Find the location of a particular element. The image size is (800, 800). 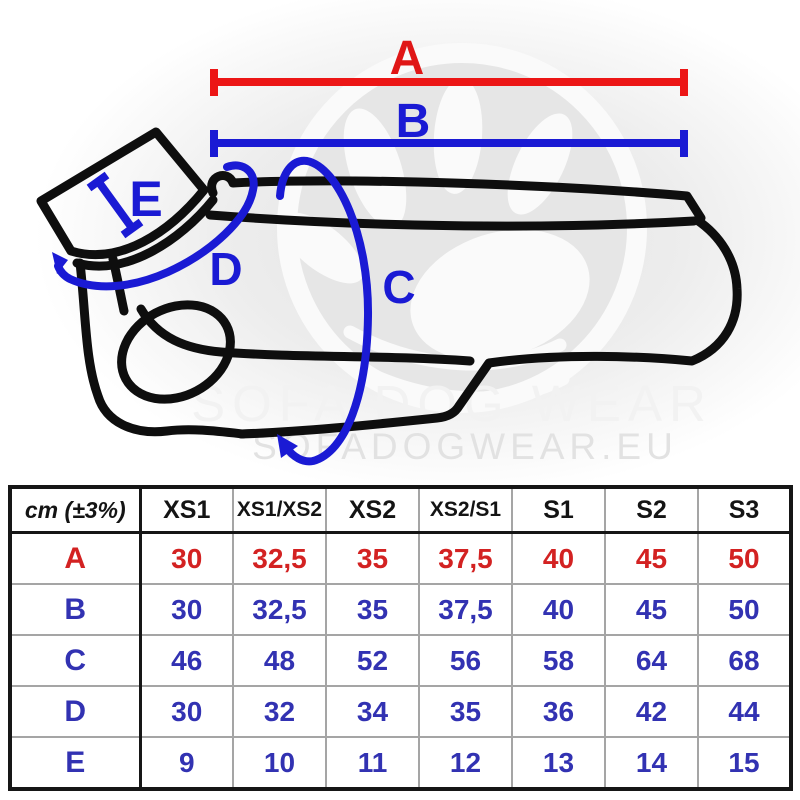

size-value: 14 is located at coordinates (651, 763).